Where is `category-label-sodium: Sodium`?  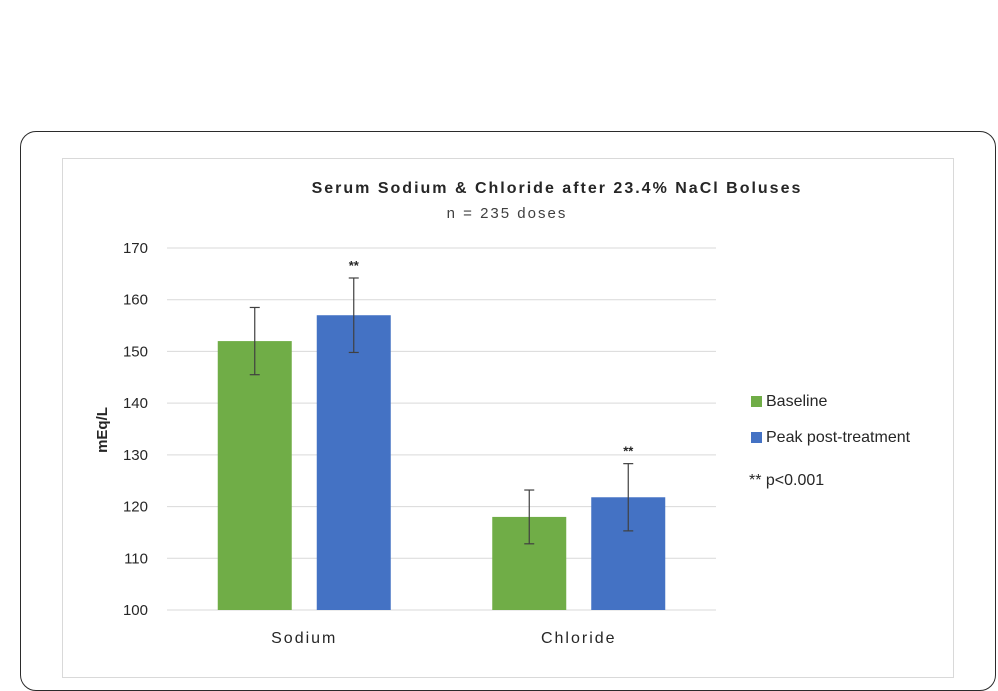 category-label-sodium: Sodium is located at coordinates (304, 638).